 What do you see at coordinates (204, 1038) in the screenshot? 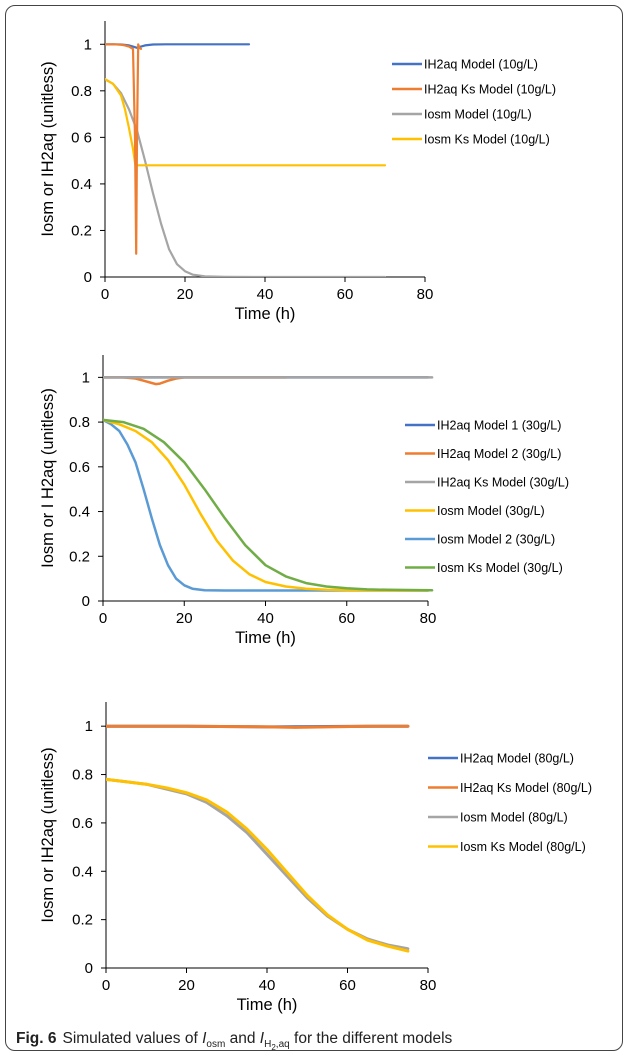
I see `caption-symbol-iosm: I` at bounding box center [204, 1038].